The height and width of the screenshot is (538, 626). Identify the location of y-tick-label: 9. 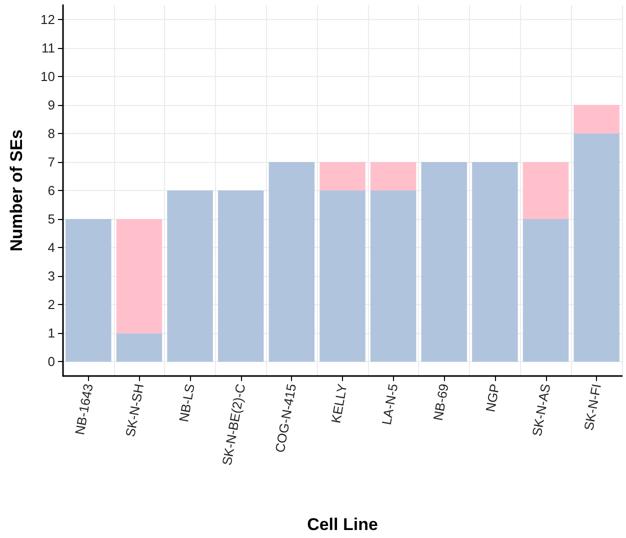
(51, 104).